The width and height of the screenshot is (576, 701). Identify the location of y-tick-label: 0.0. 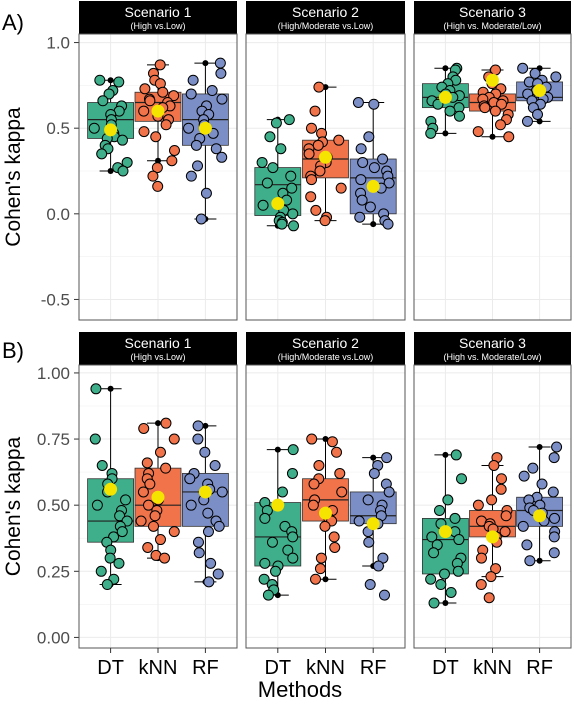
(58, 214).